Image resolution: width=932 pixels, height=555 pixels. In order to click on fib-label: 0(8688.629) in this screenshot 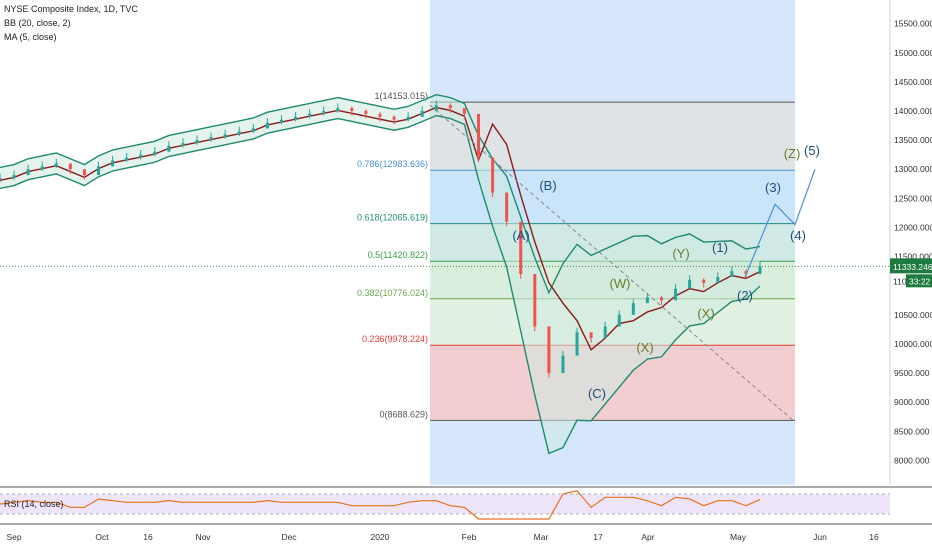, I will do `click(403, 414)`.